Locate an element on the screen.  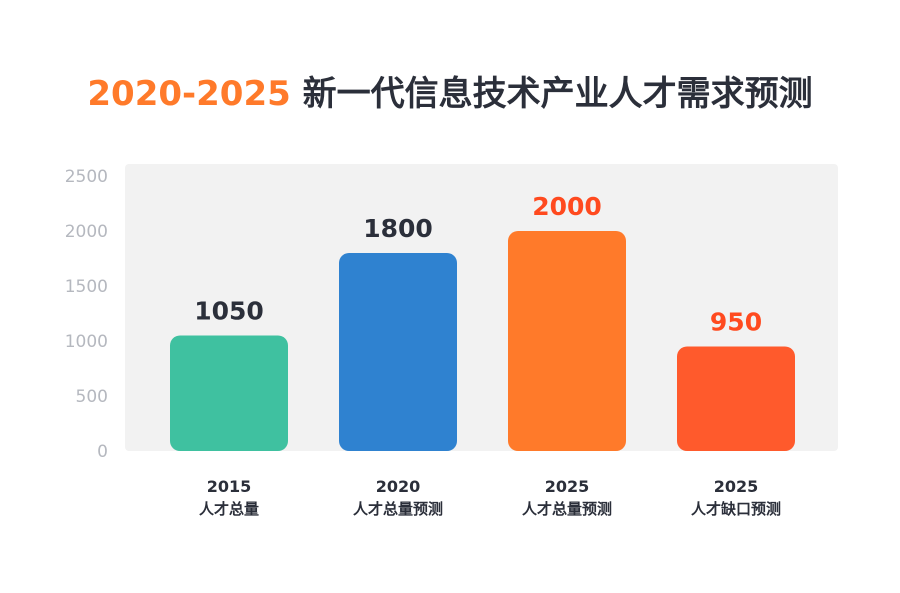
y-tick-label: 500 is located at coordinates (92, 397).